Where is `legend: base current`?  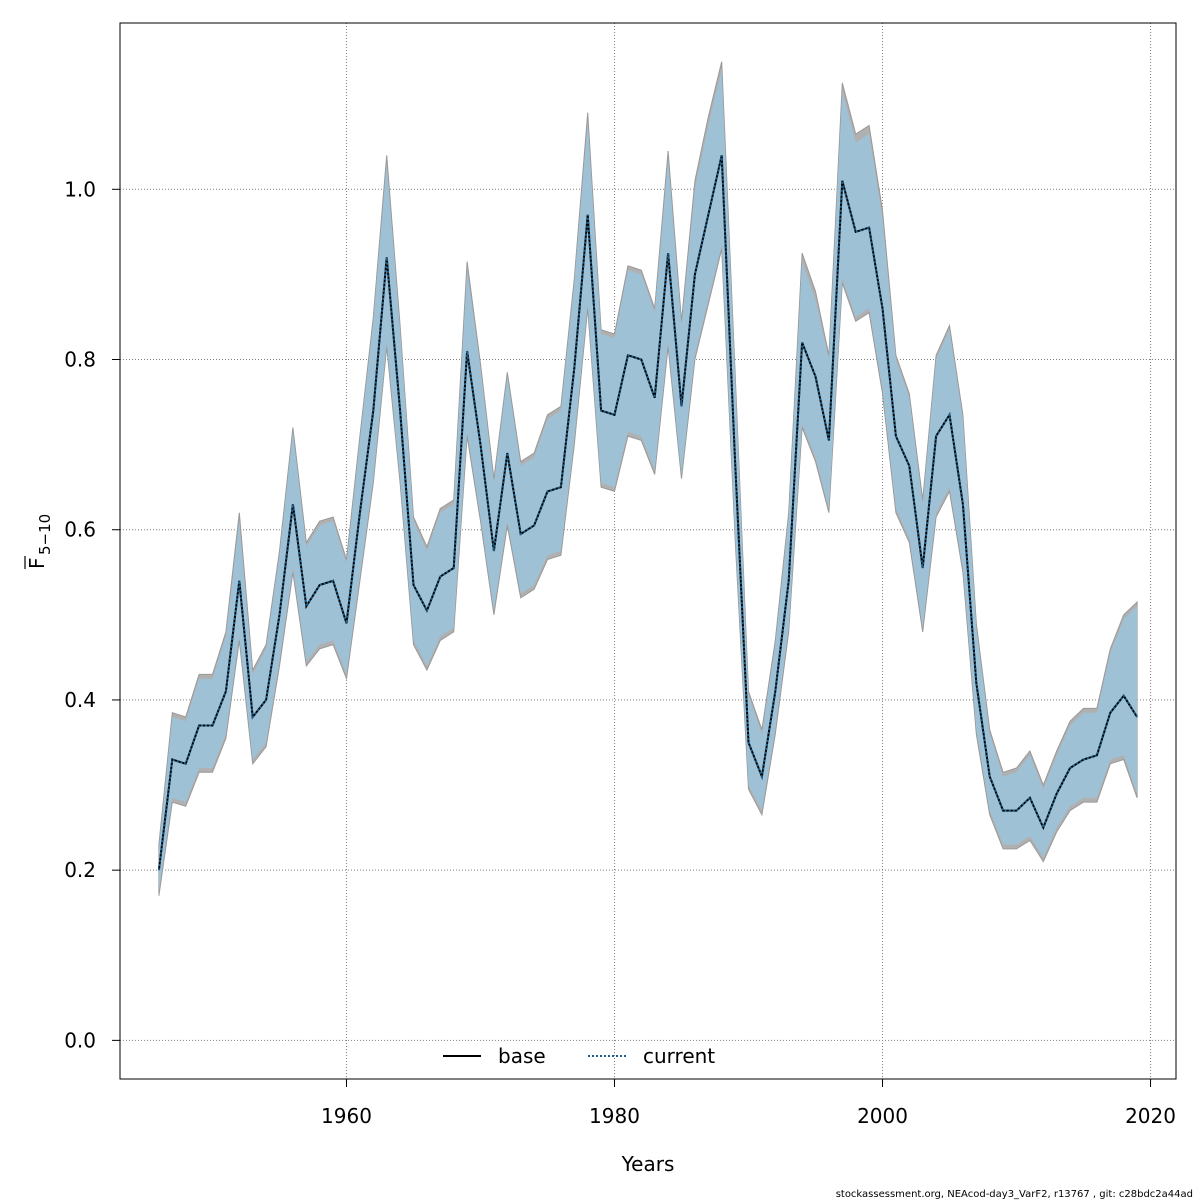
legend: base current is located at coordinates (579, 1056).